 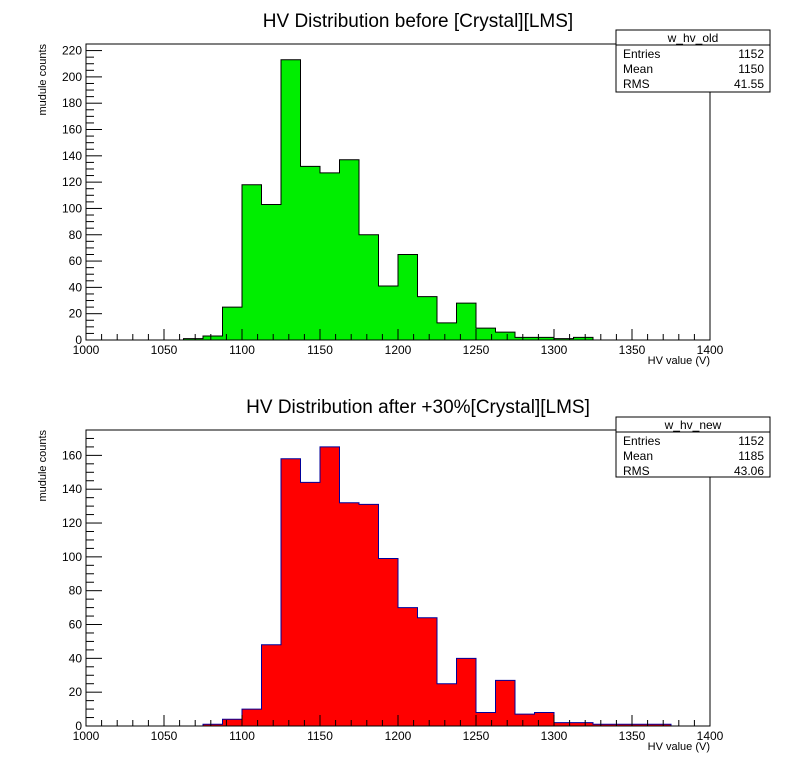 I want to click on y-tick-label: 160, so click(x=72, y=455).